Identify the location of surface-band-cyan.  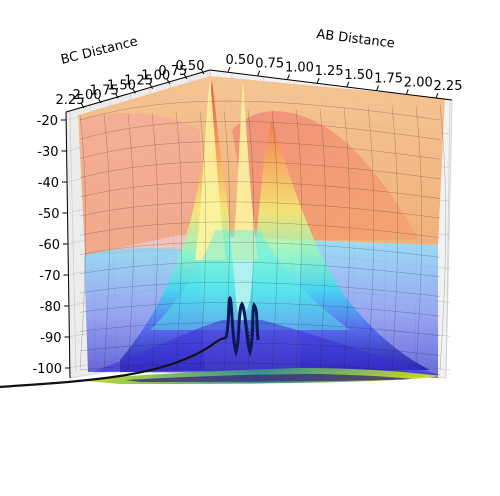
(250, 280).